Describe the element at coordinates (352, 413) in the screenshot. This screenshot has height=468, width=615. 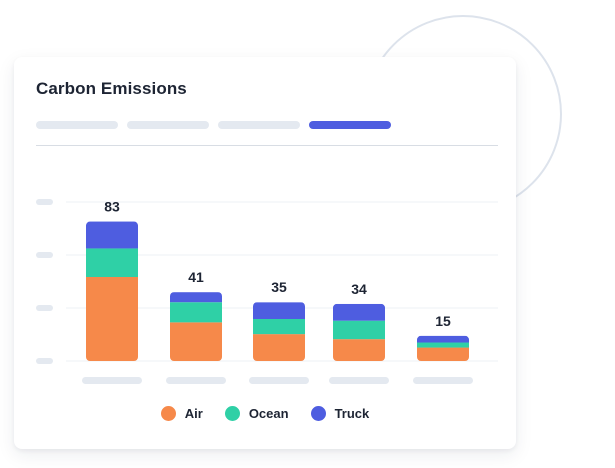
I see `legend-label: Truck` at that location.